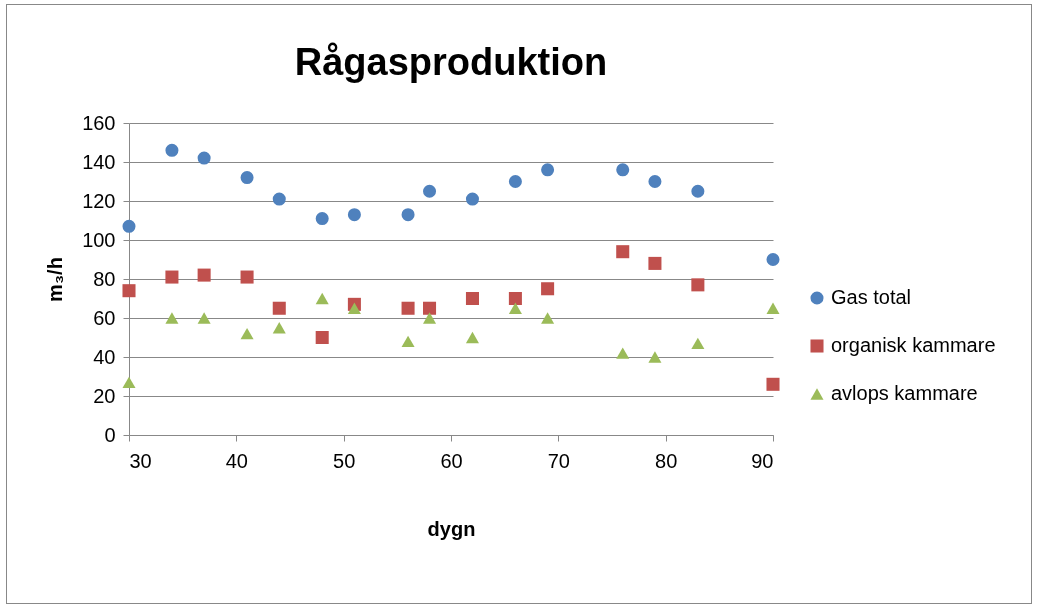 This screenshot has width=1040, height=608. I want to click on y-tick-label: 60, so click(104, 317).